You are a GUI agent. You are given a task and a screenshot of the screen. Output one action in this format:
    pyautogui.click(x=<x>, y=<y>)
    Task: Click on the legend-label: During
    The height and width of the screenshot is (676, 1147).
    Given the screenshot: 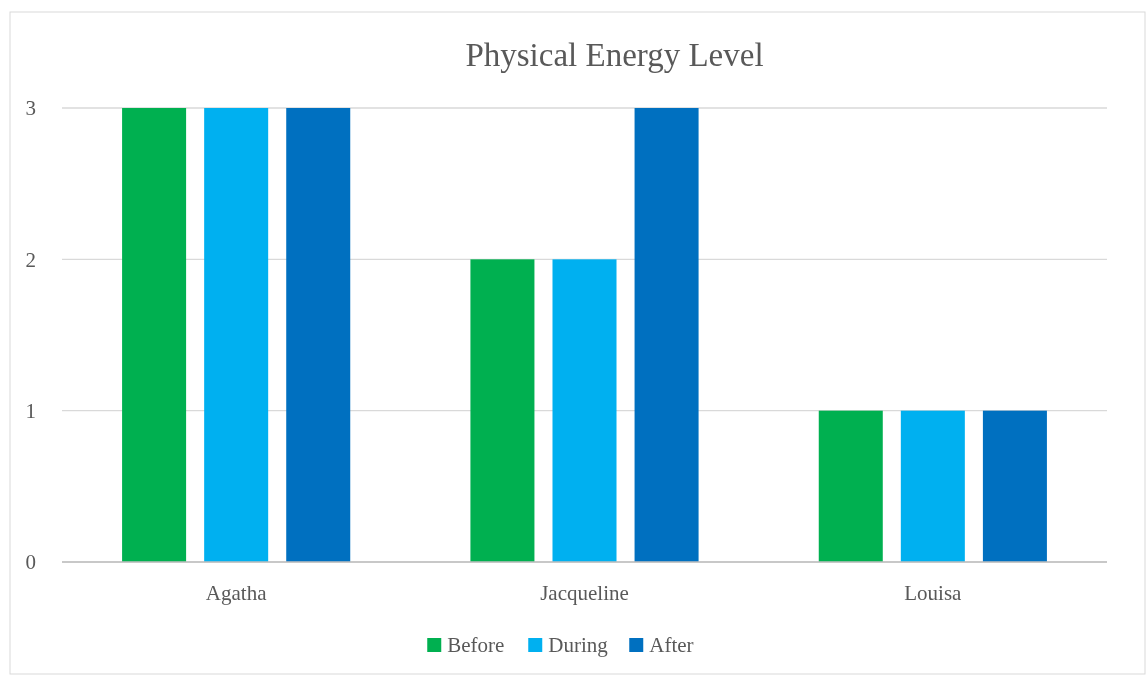 What is the action you would take?
    pyautogui.click(x=578, y=645)
    